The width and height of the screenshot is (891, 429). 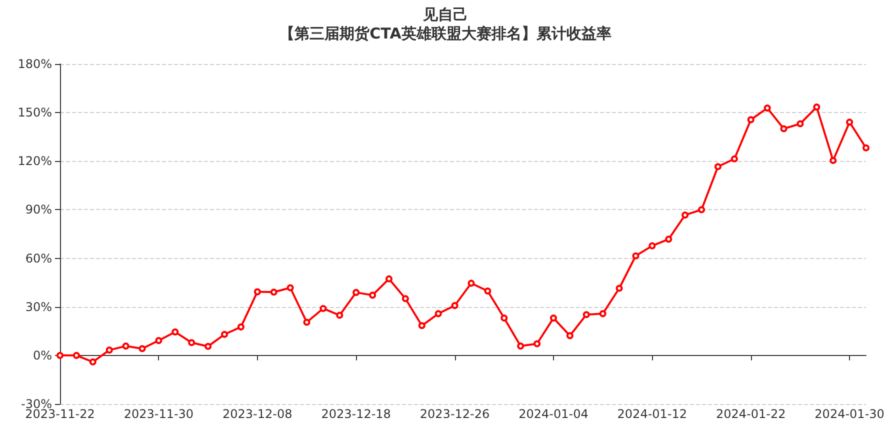 I want to click on y-tick-label: 0%, so click(x=42, y=355).